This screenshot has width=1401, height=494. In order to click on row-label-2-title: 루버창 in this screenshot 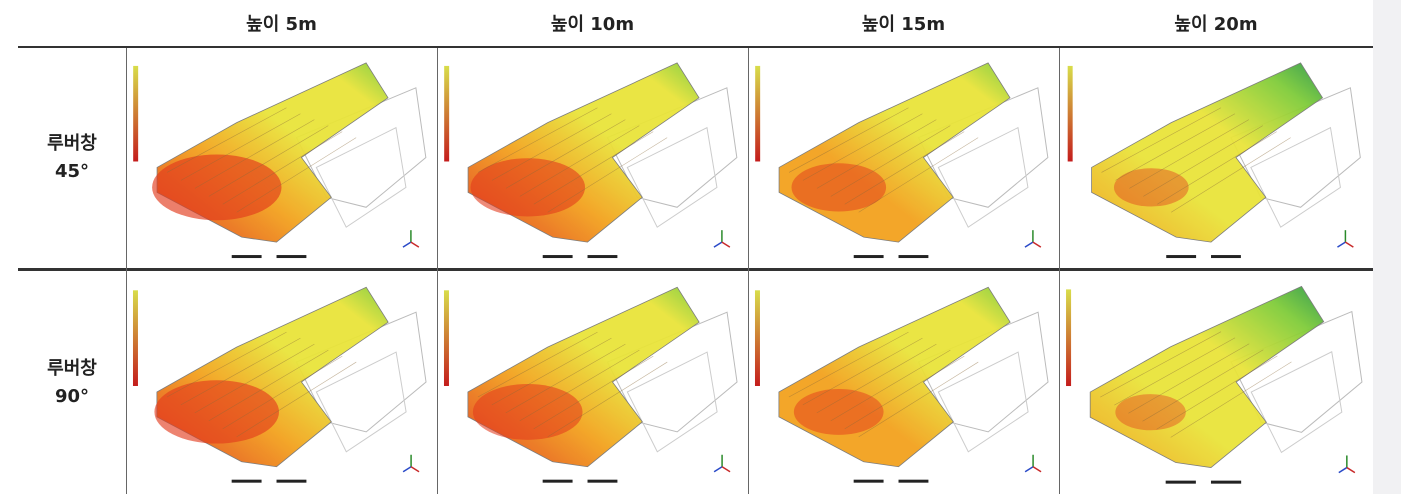, I will do `click(72, 368)`.